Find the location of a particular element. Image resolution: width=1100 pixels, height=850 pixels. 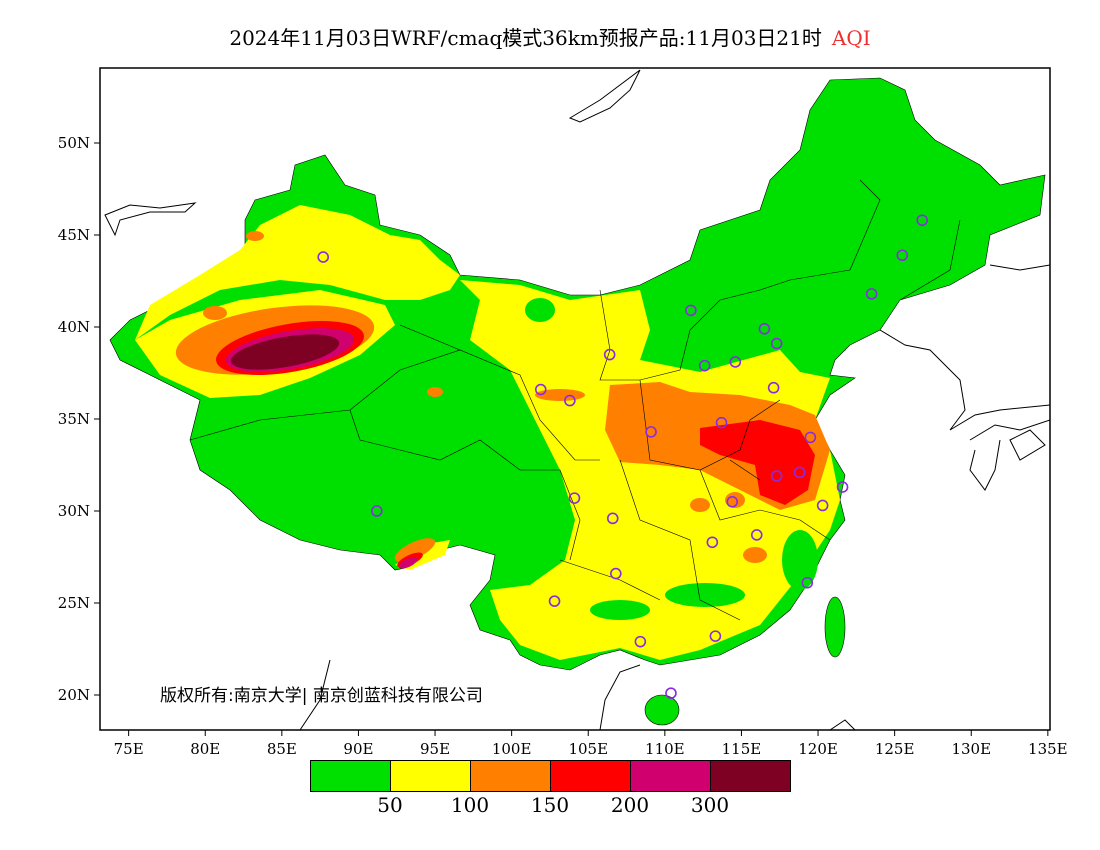

taiwan is located at coordinates (835, 627).